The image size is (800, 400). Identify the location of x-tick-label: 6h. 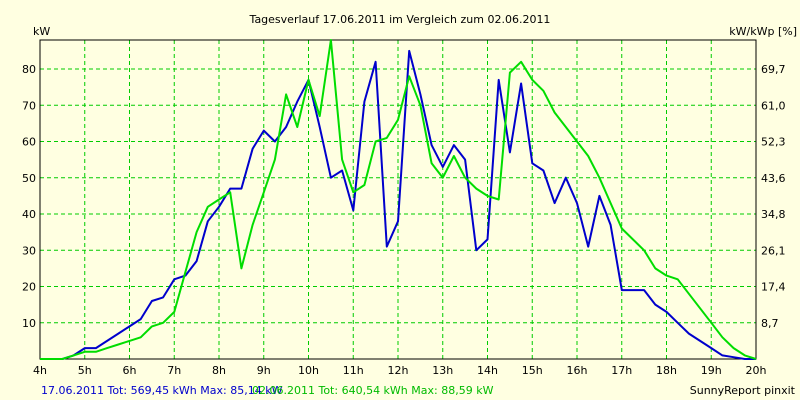
(130, 370).